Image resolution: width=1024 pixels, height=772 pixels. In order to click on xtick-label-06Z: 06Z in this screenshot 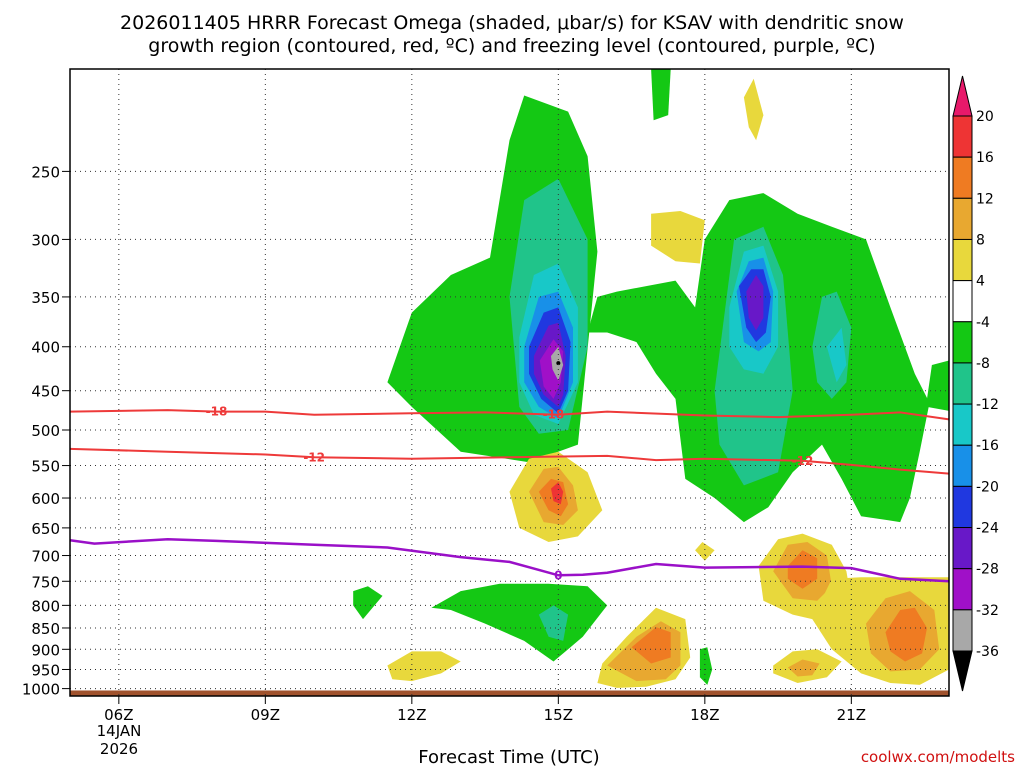, I will do `click(118, 715)`.